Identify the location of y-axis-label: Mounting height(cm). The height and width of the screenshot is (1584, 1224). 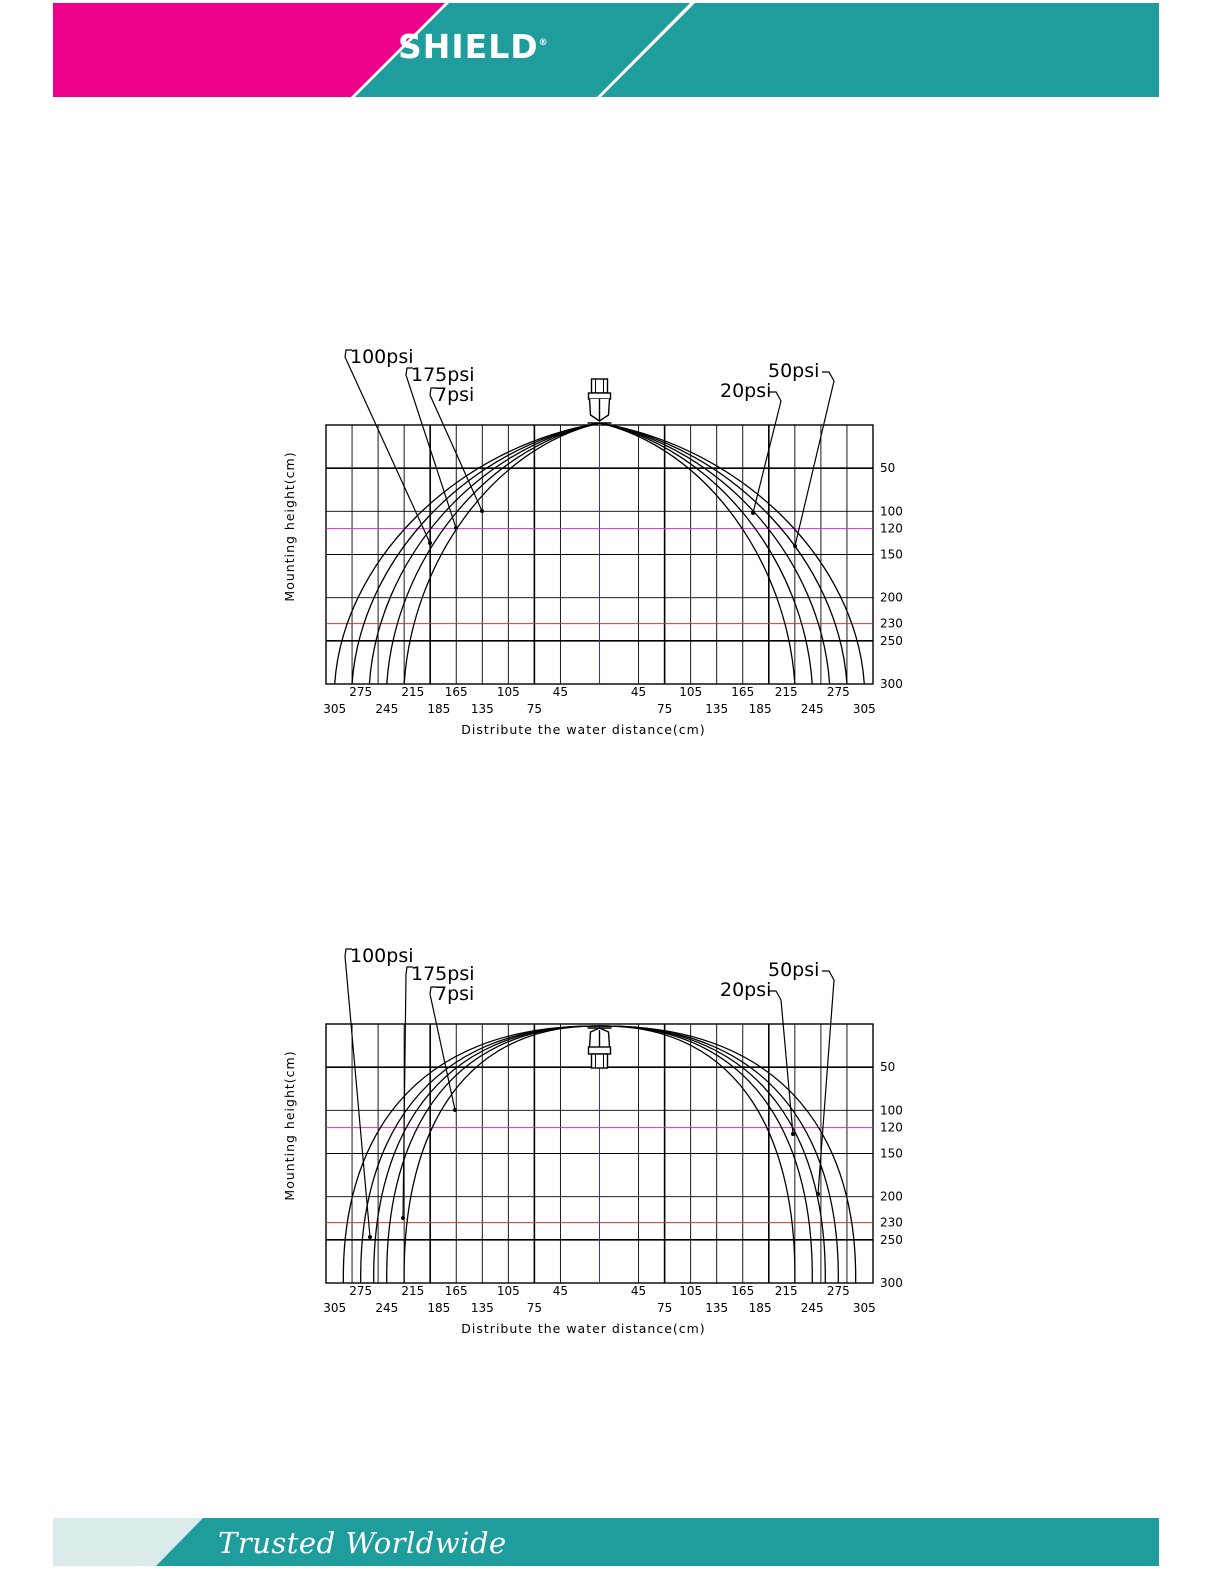
(289, 526).